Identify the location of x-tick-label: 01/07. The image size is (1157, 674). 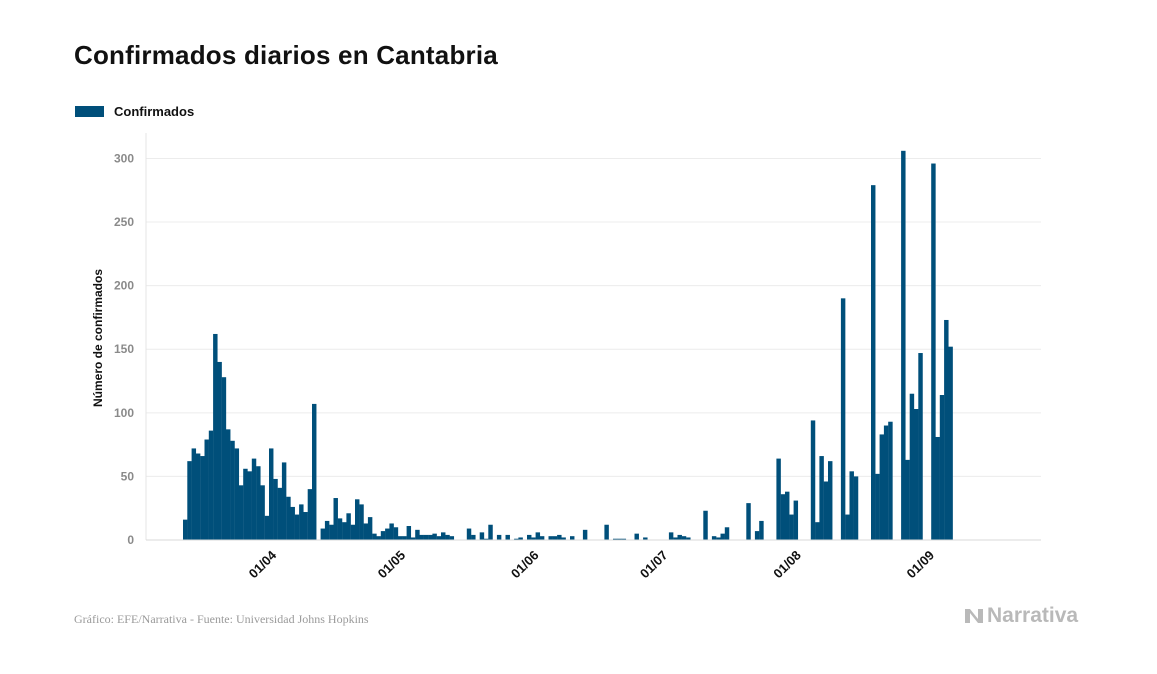
(654, 565).